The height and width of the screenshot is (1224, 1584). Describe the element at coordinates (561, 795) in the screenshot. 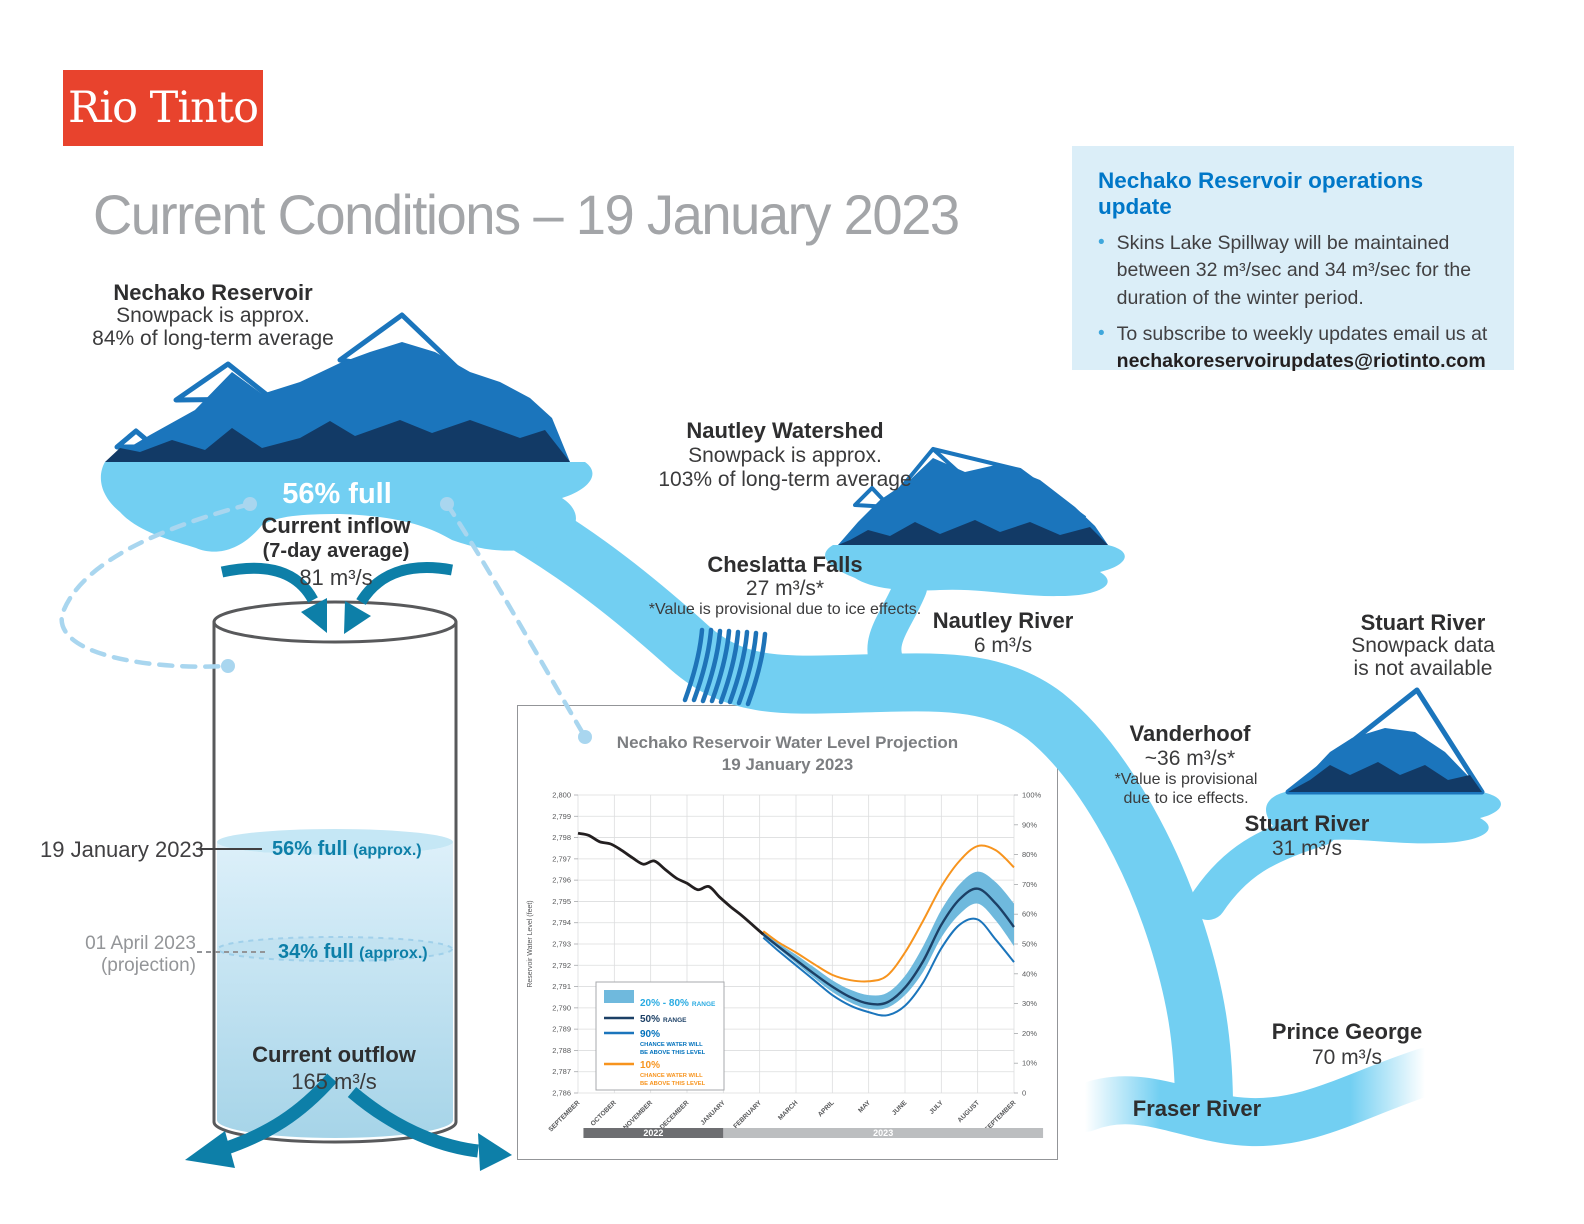

I see `svg-text: 2,800` at that location.